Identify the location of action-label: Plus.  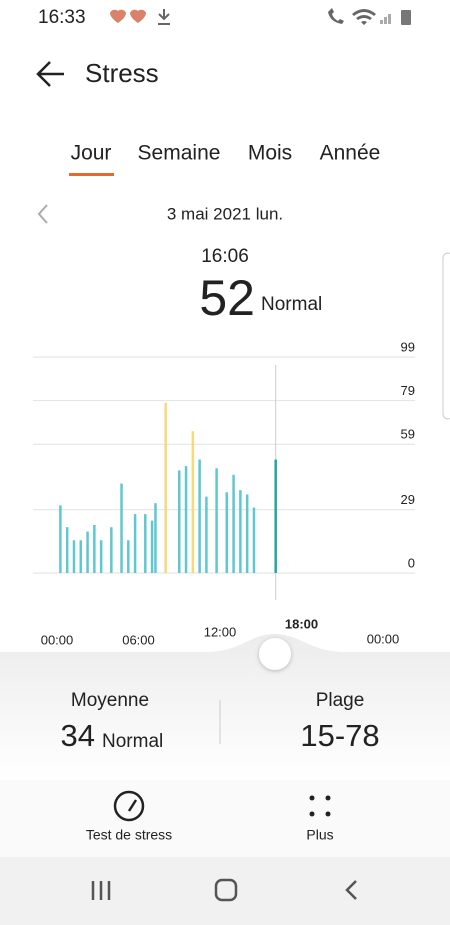
(319, 835).